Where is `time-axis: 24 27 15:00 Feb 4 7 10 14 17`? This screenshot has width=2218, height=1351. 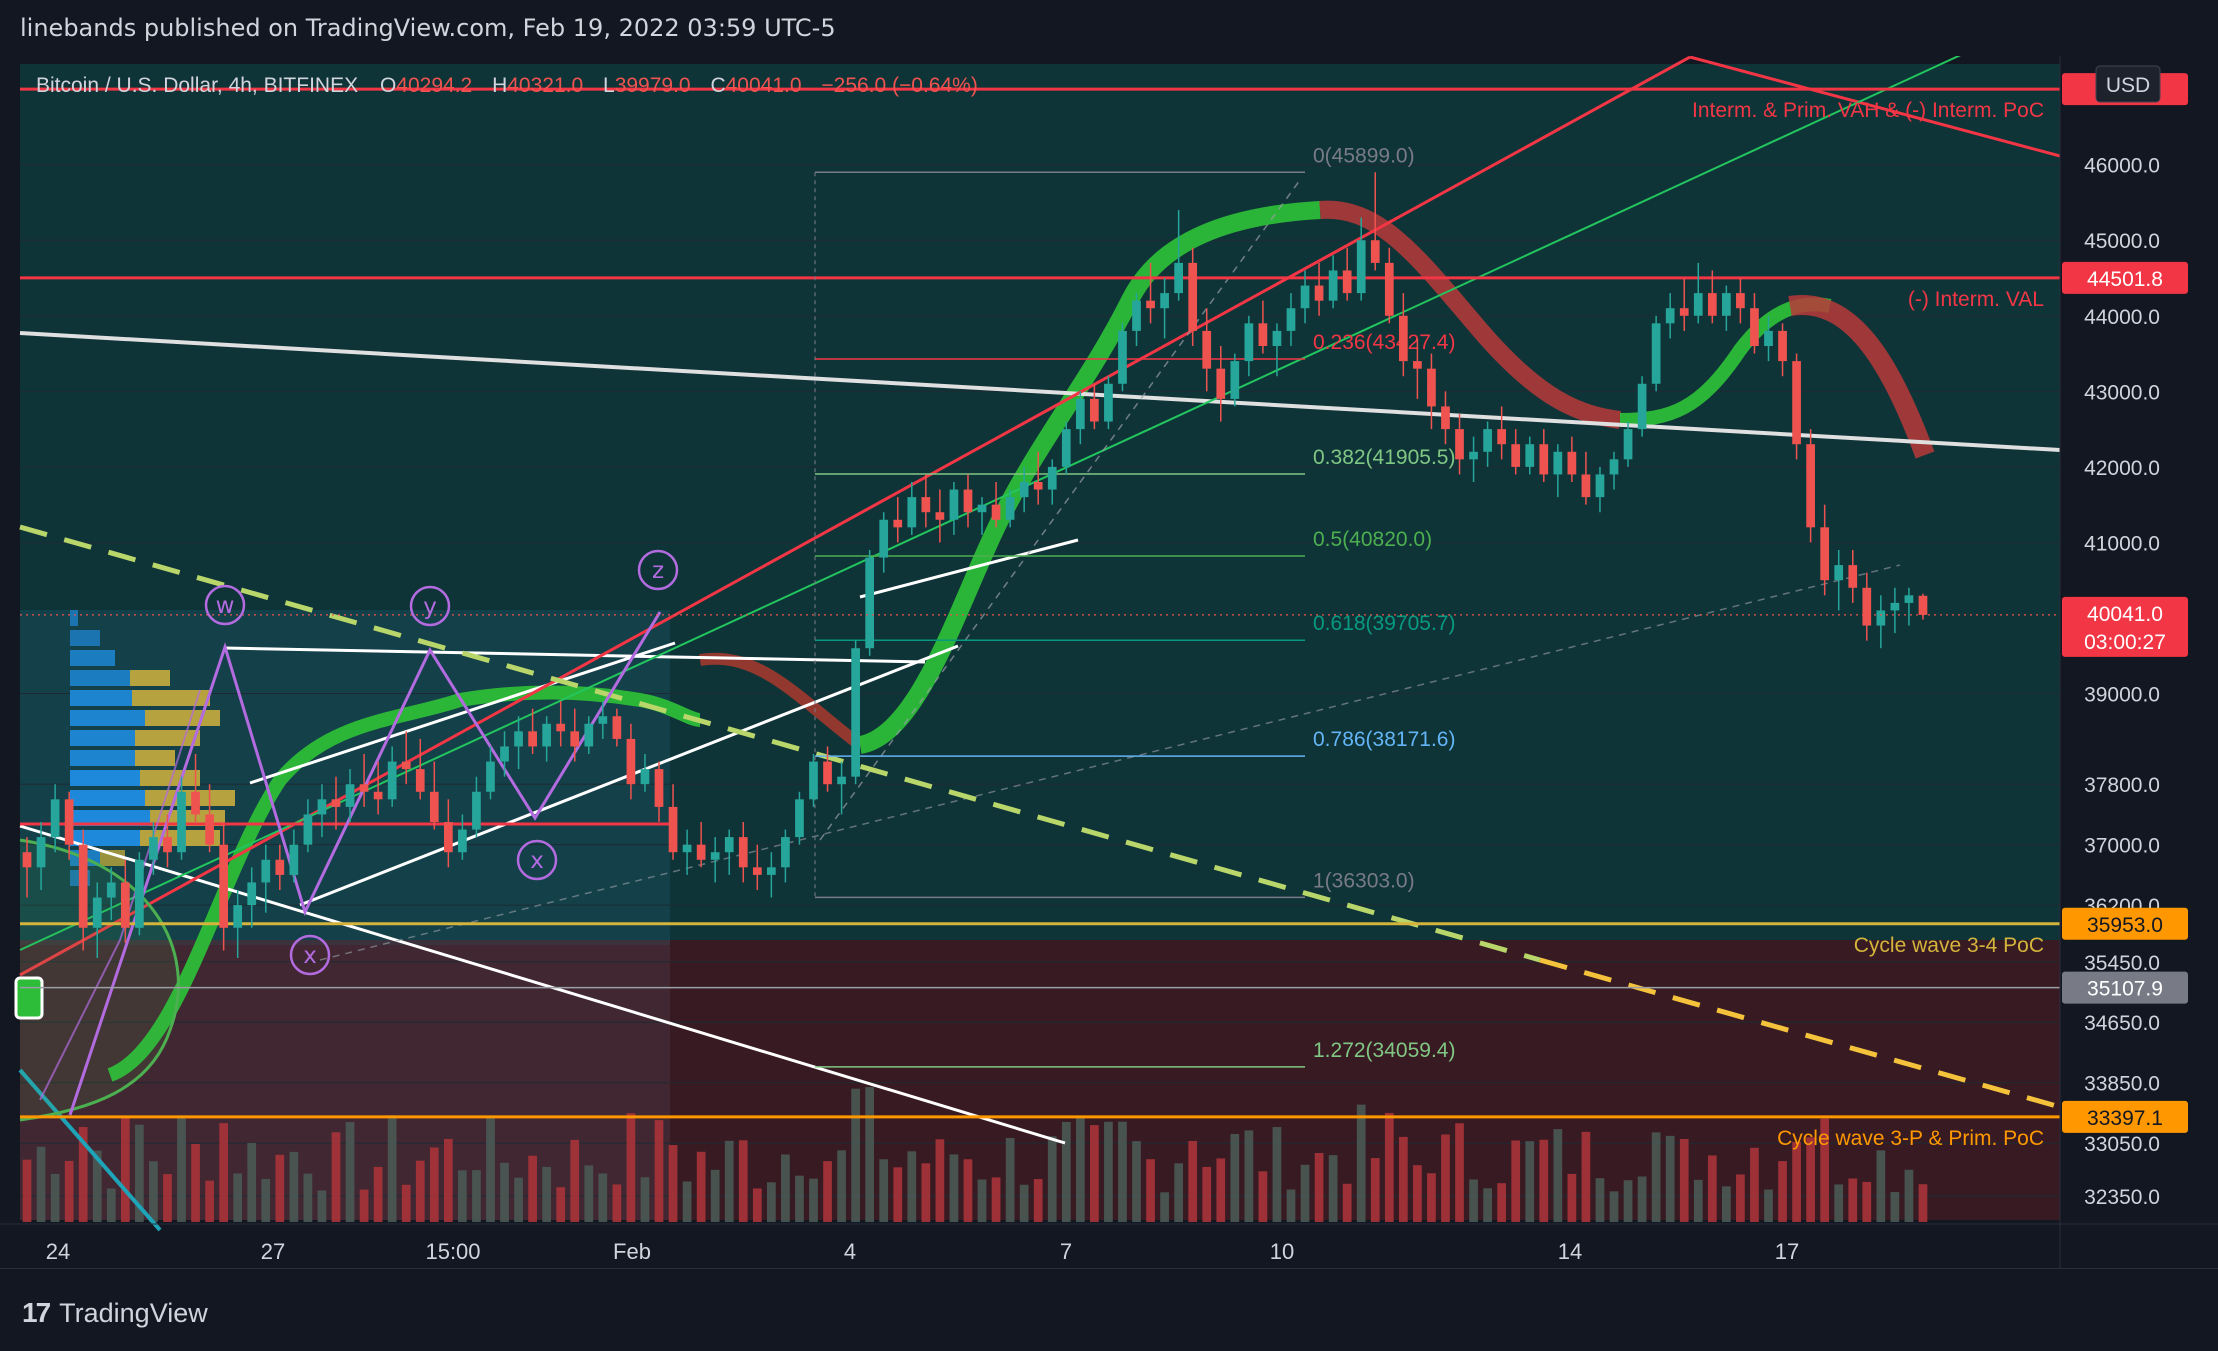
time-axis: 24 27 15:00 Feb 4 7 10 14 17 is located at coordinates (922, 1251).